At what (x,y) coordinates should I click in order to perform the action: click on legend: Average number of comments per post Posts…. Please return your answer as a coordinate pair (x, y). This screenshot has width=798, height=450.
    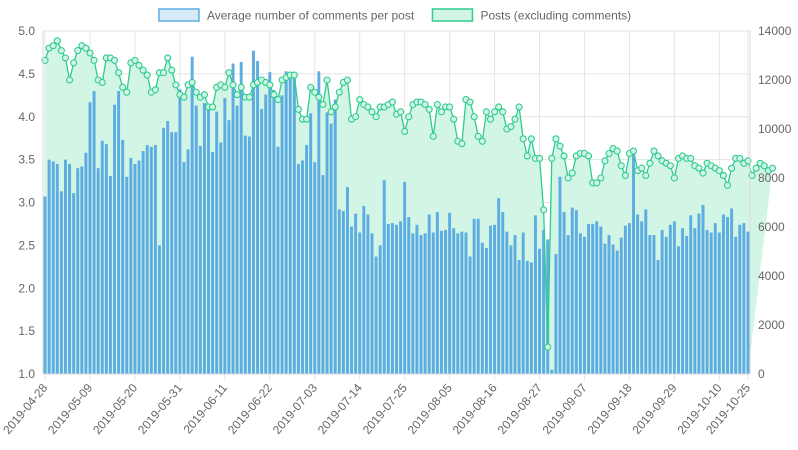
    Looking at the image, I should click on (394, 15).